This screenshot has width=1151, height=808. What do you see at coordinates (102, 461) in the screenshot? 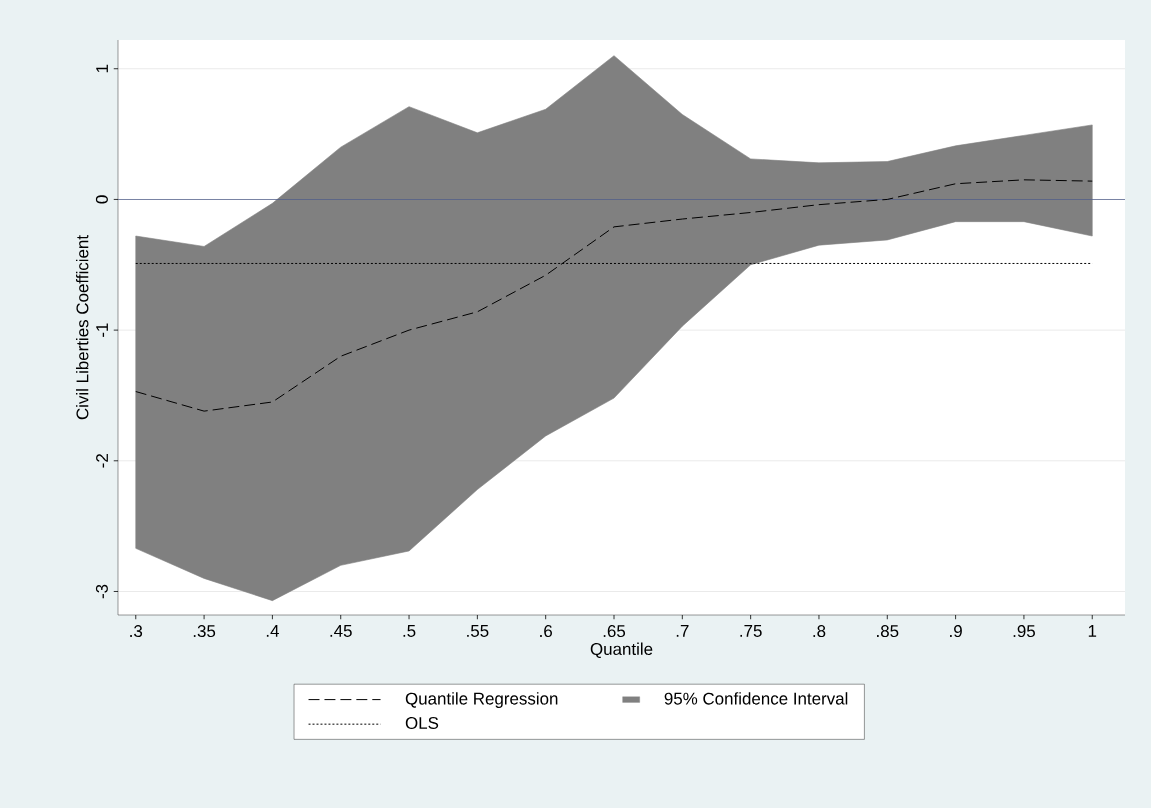
I see `y-tick-label: -2` at bounding box center [102, 461].